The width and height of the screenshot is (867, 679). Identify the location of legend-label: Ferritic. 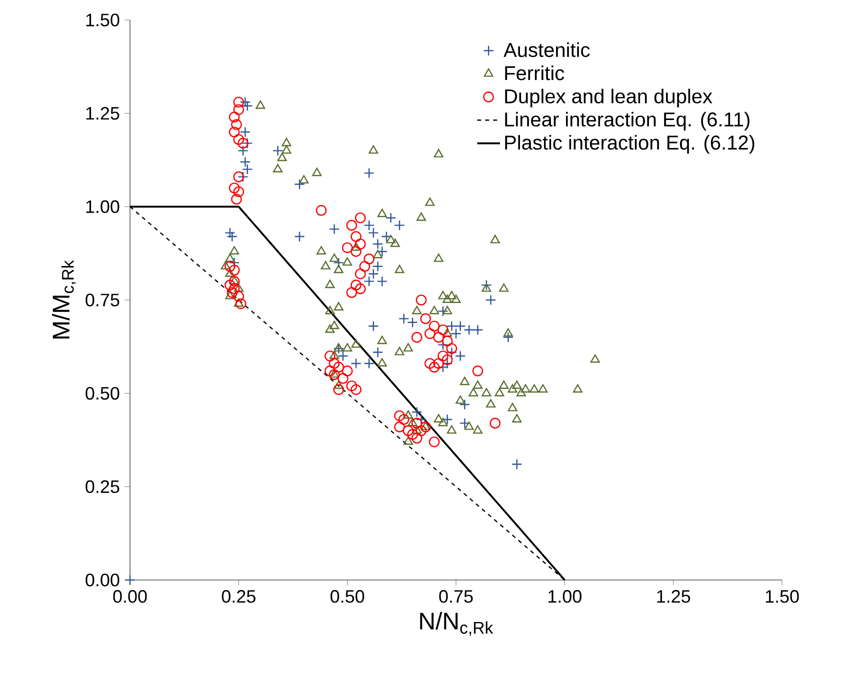
(534, 73).